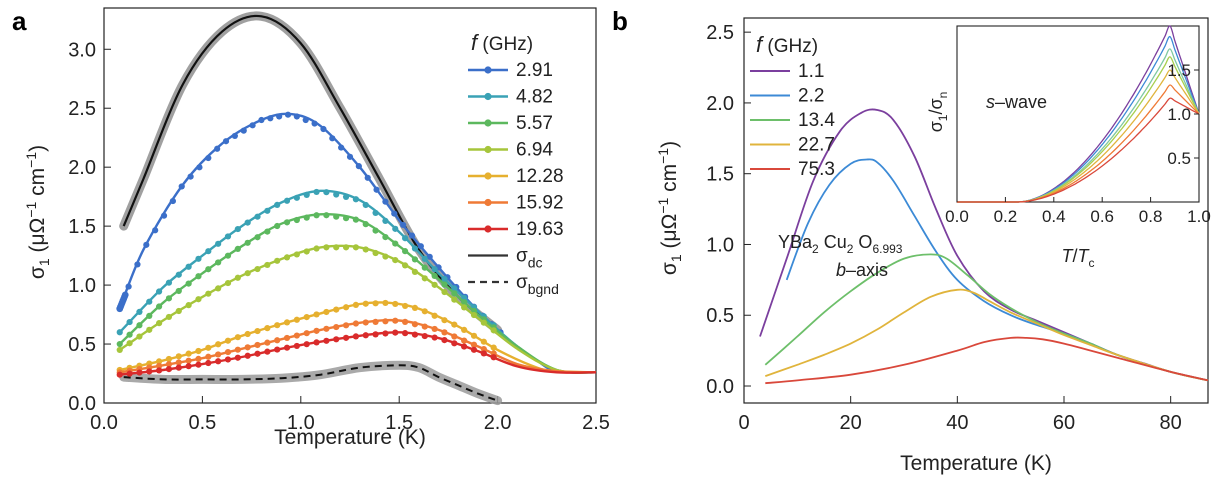  What do you see at coordinates (787, 44) in the screenshot?
I see `panel-b-legend-title: f (GHz)` at bounding box center [787, 44].